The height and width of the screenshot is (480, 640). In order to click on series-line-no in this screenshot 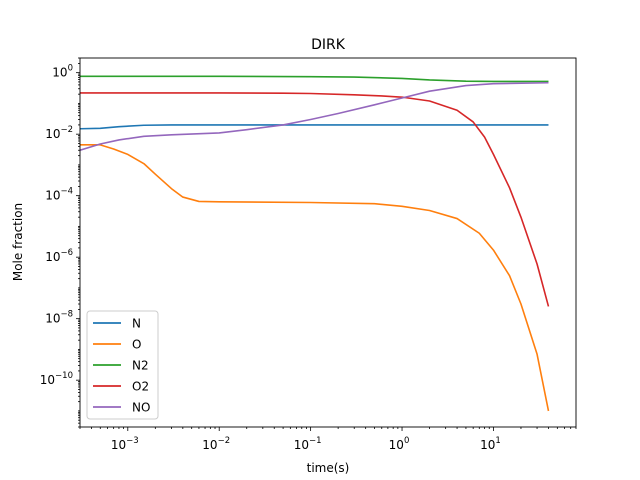, I will do `click(314, 116)`.